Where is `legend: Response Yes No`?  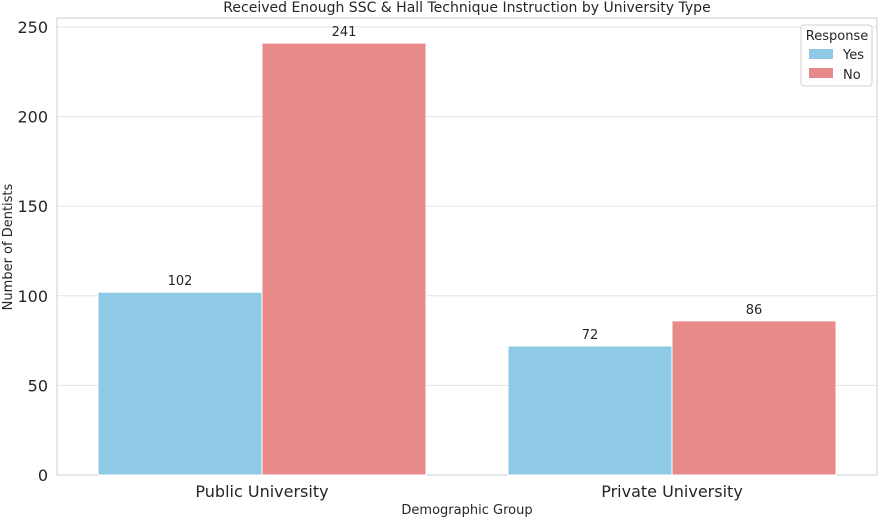
legend: Response Yes No is located at coordinates (836, 55).